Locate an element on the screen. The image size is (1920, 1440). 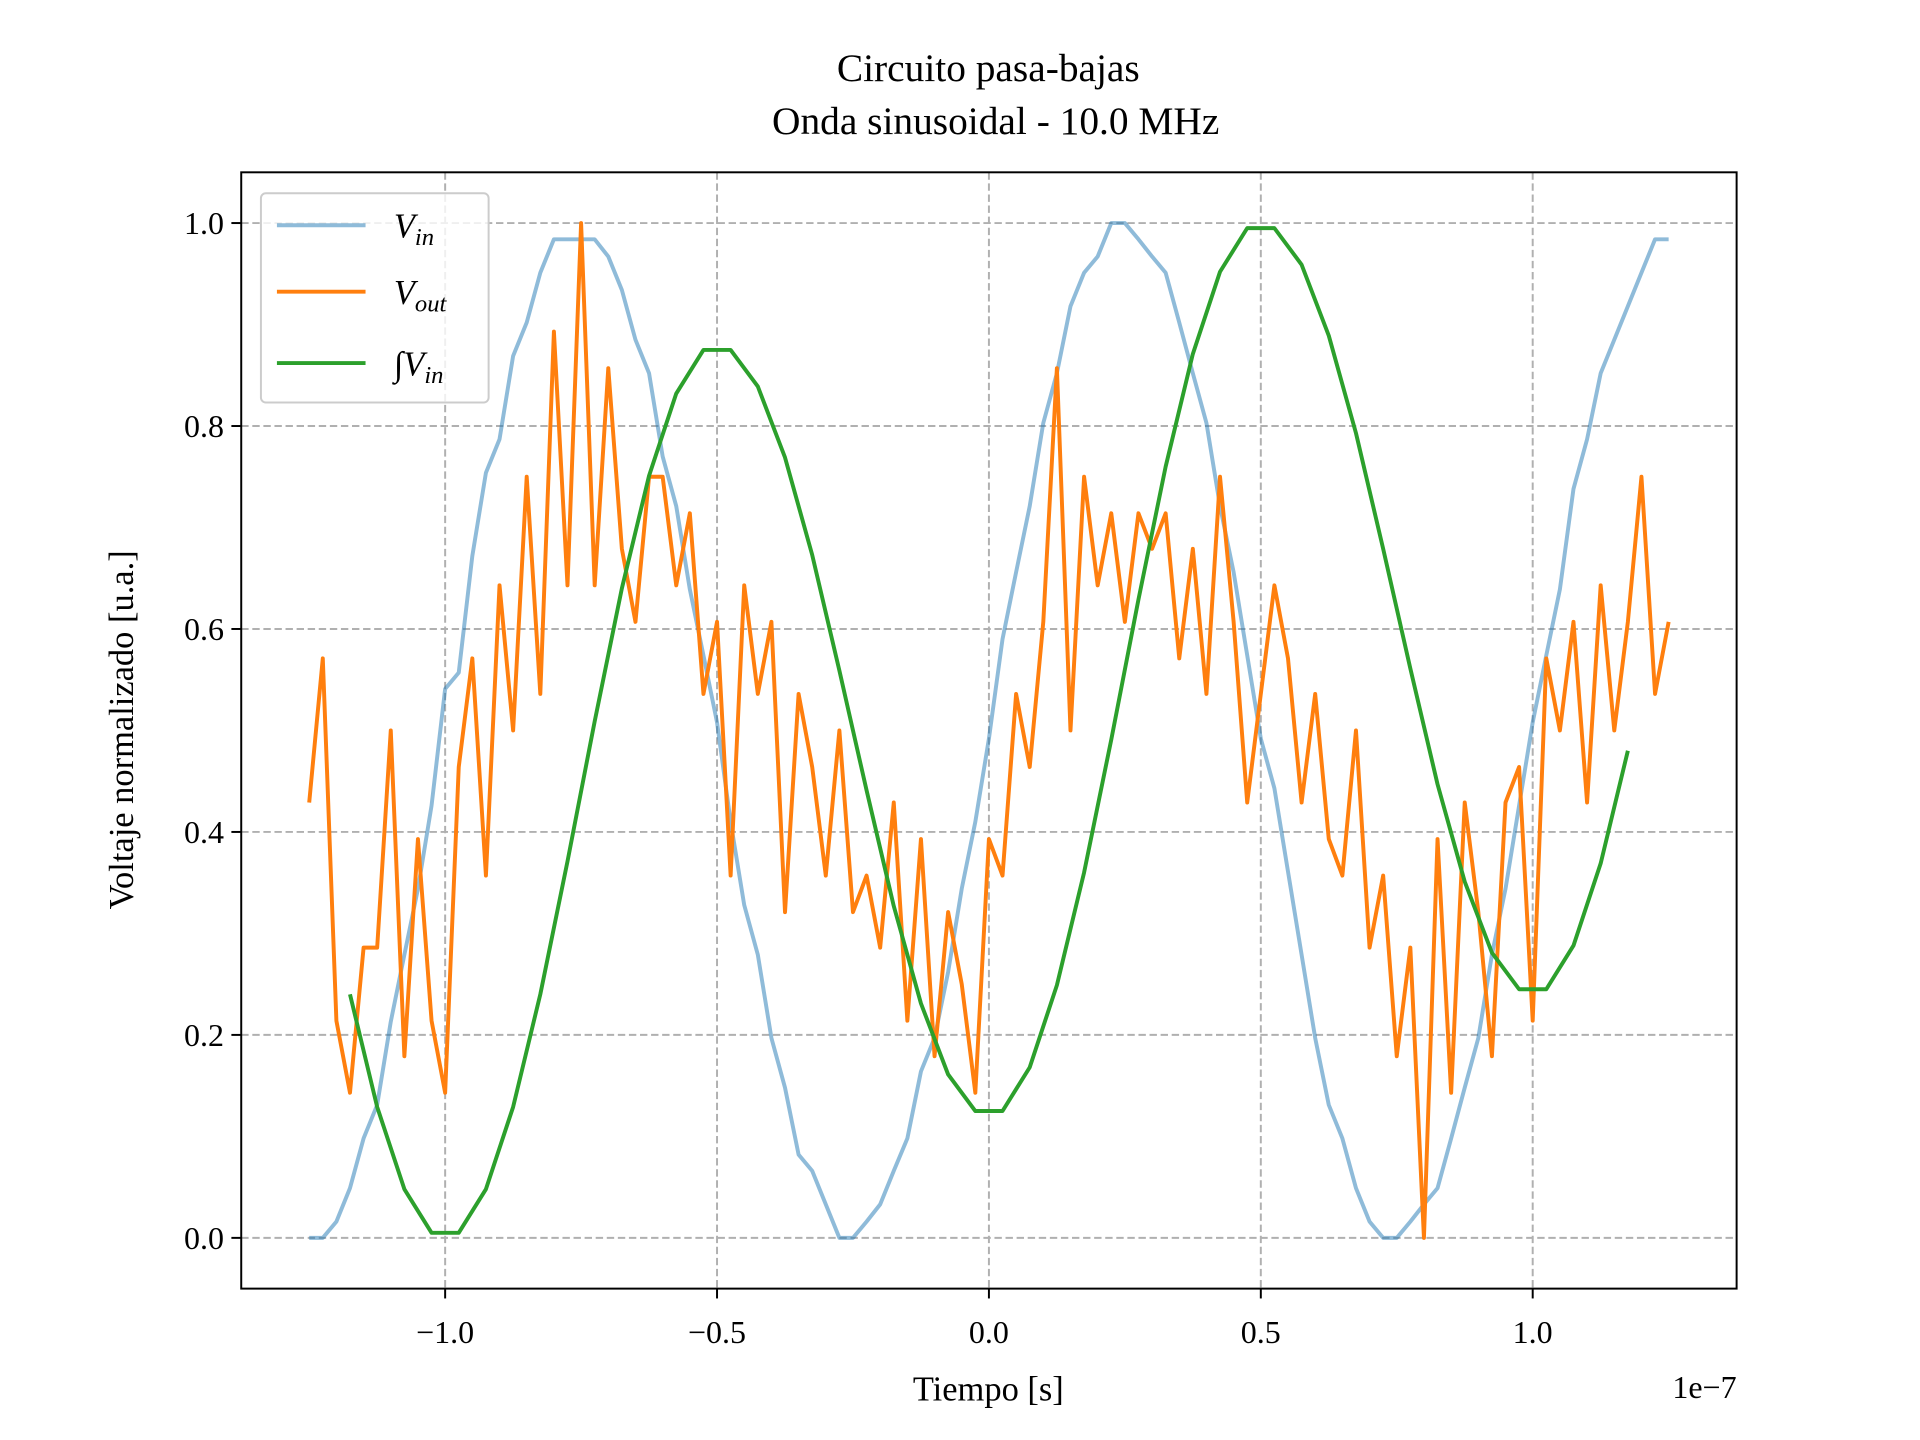
legend-label: Vin is located at coordinates (414, 229).